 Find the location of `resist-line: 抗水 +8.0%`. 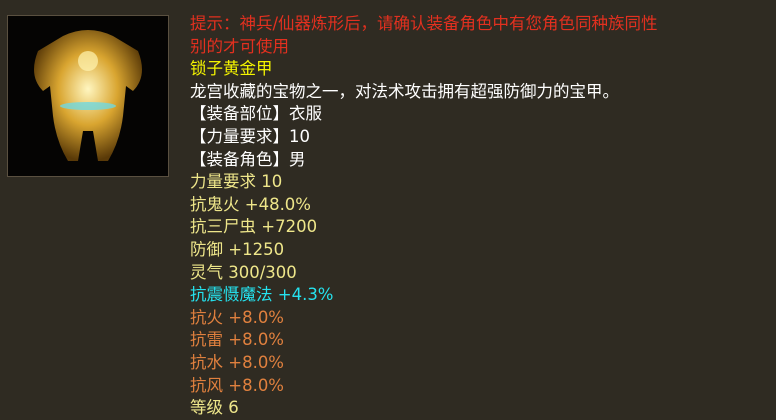

resist-line: 抗水 +8.0% is located at coordinates (237, 362).